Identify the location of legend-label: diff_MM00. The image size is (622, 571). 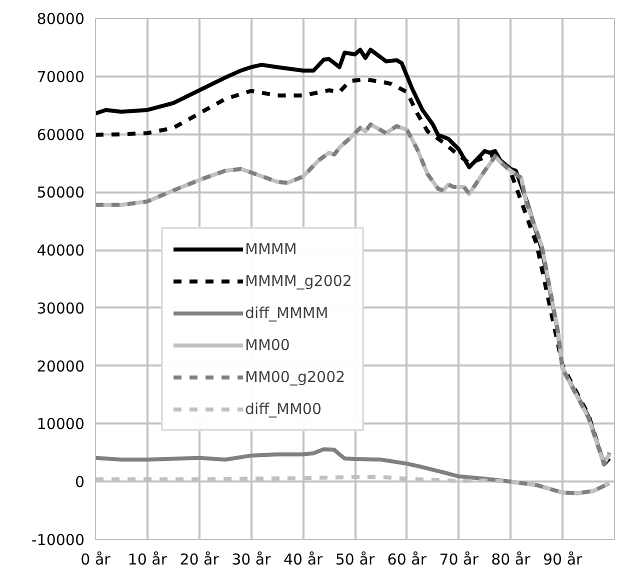
(283, 409).